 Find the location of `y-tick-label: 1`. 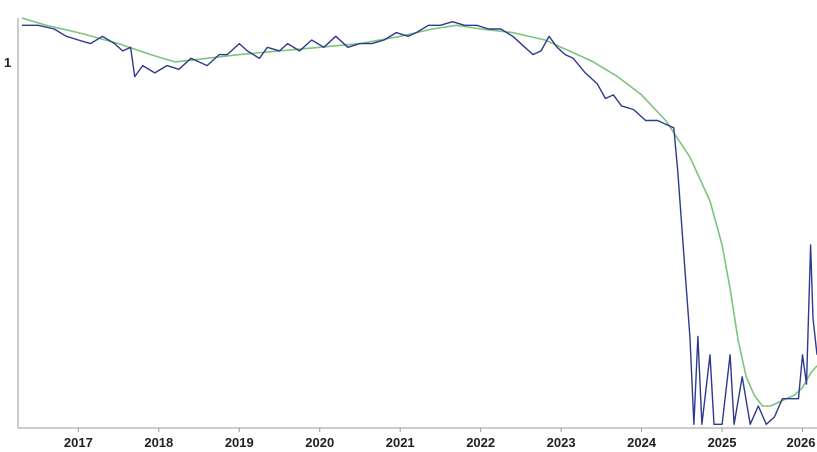

y-tick-label: 1 is located at coordinates (7, 62).